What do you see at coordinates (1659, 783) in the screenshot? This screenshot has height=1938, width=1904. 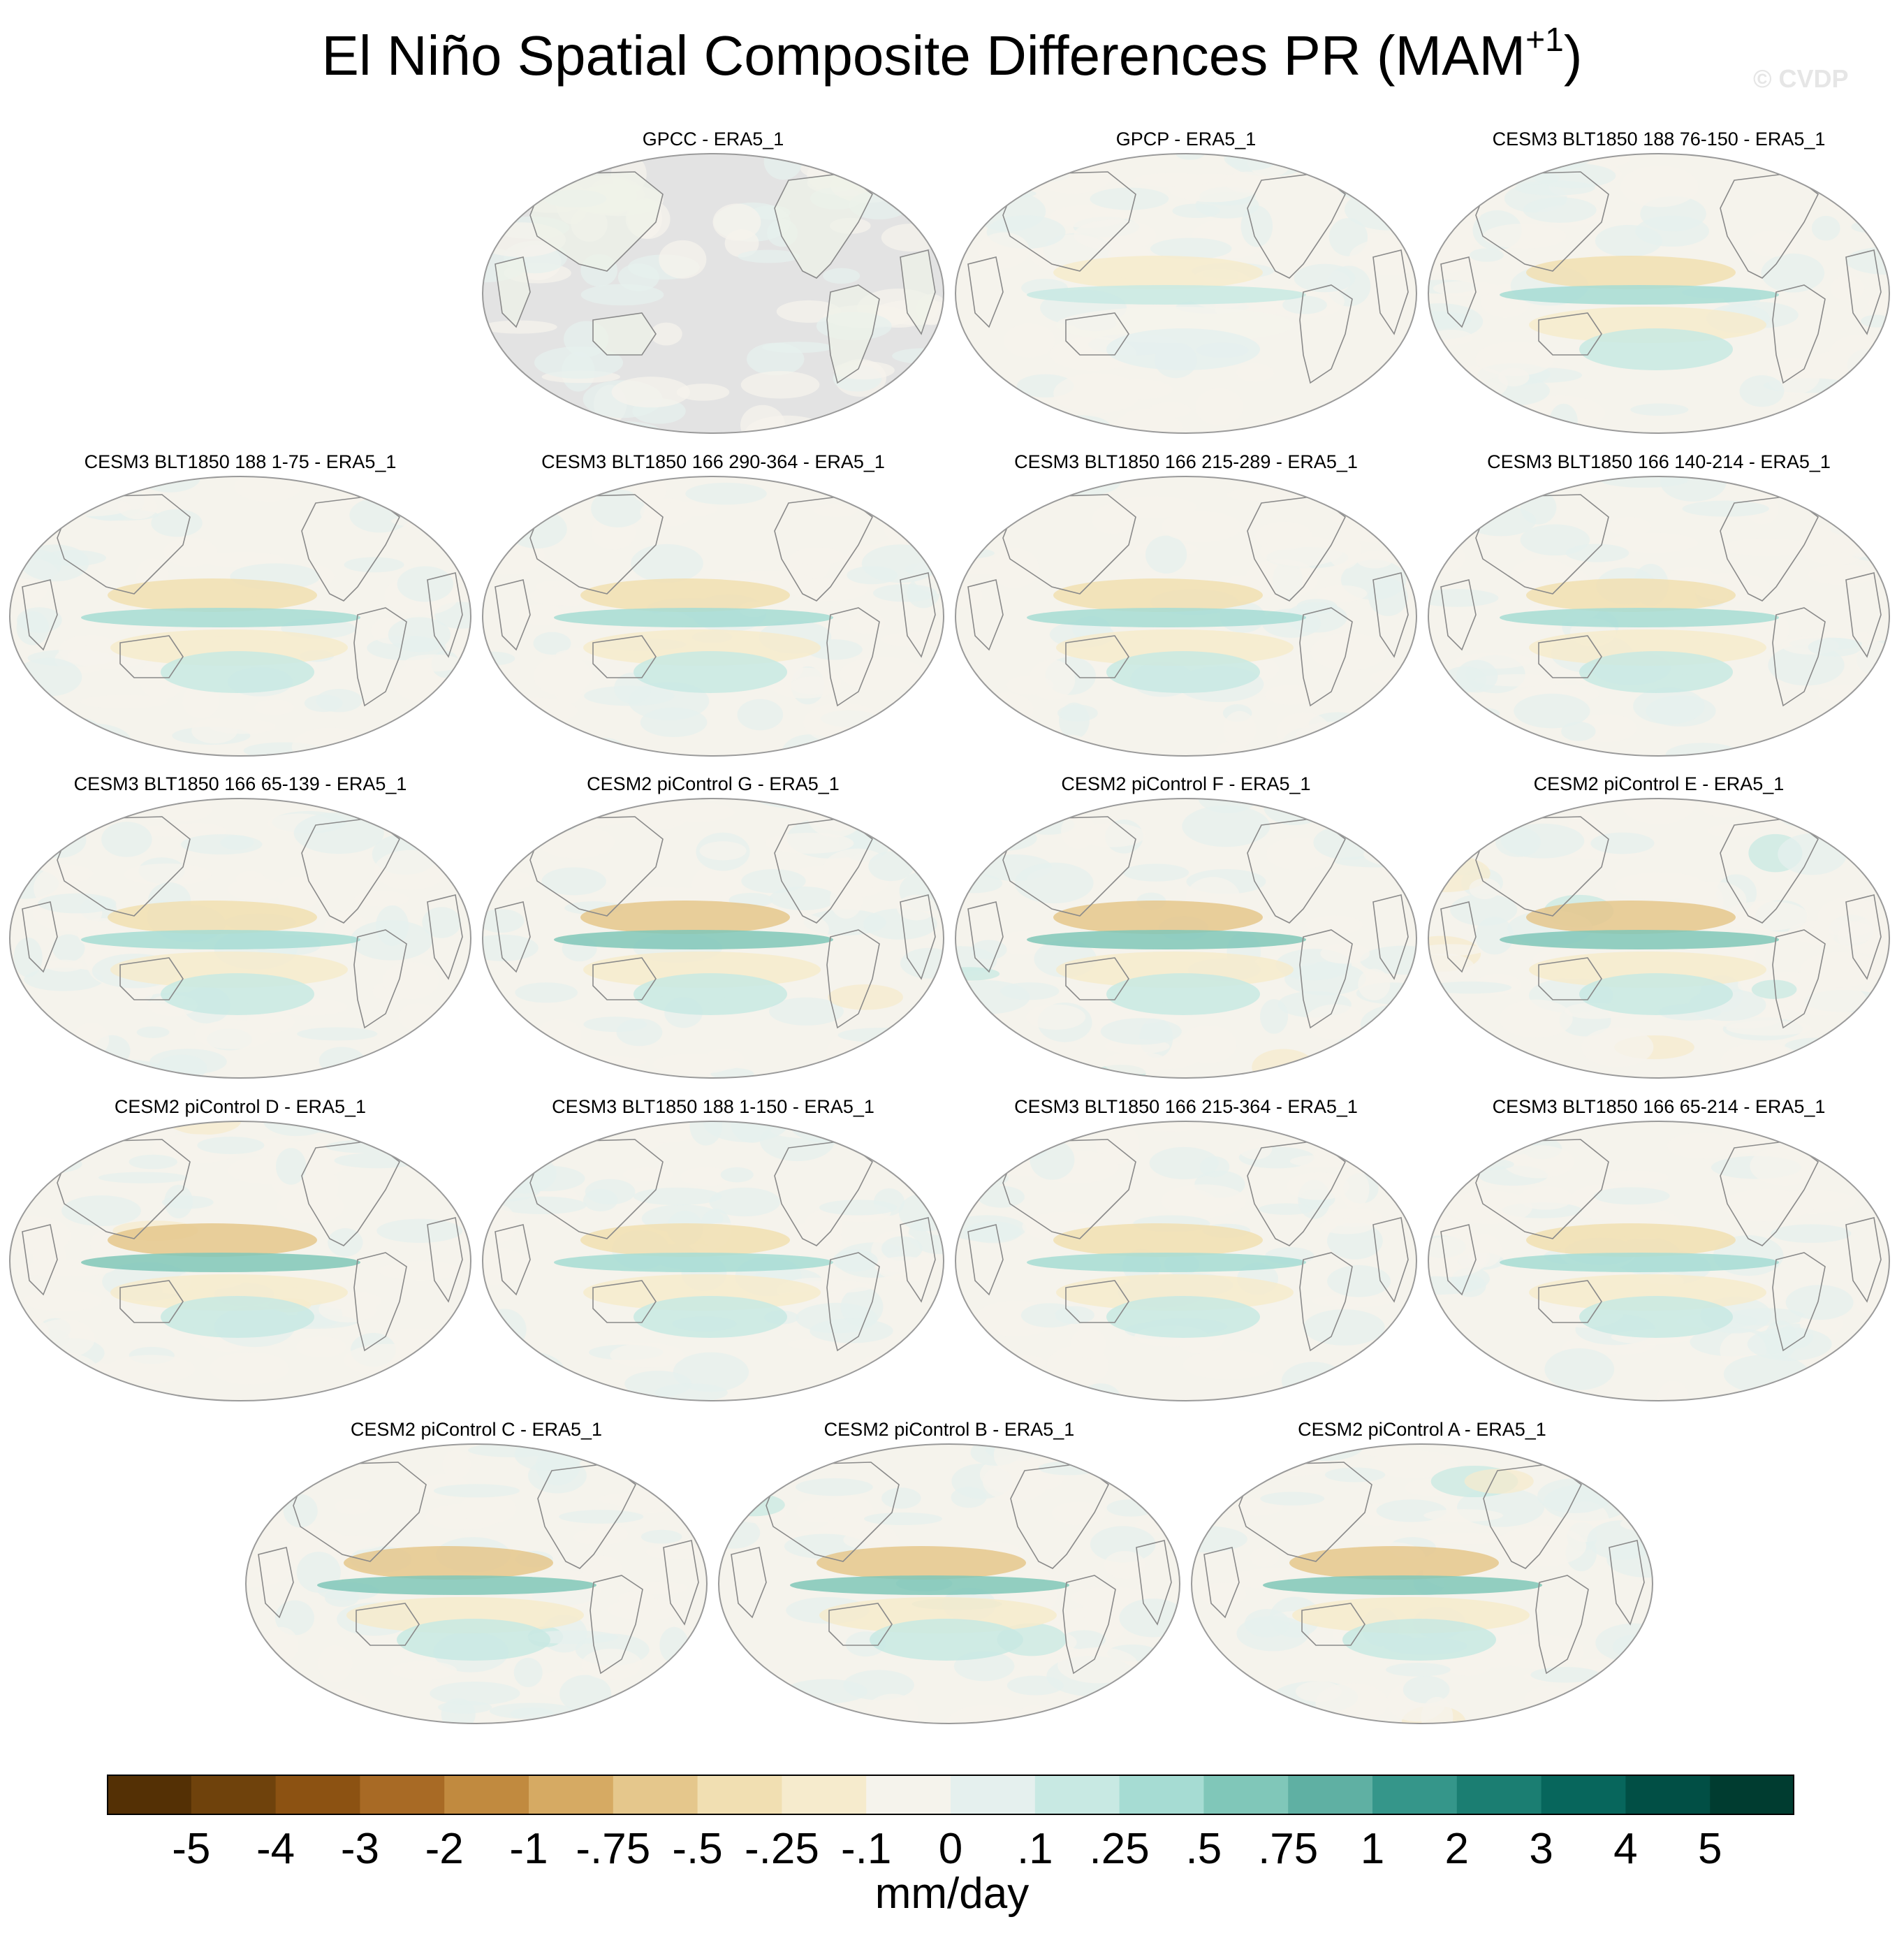 I see `panel-title: CESM2 piControl E - ERA5_1` at bounding box center [1659, 783].